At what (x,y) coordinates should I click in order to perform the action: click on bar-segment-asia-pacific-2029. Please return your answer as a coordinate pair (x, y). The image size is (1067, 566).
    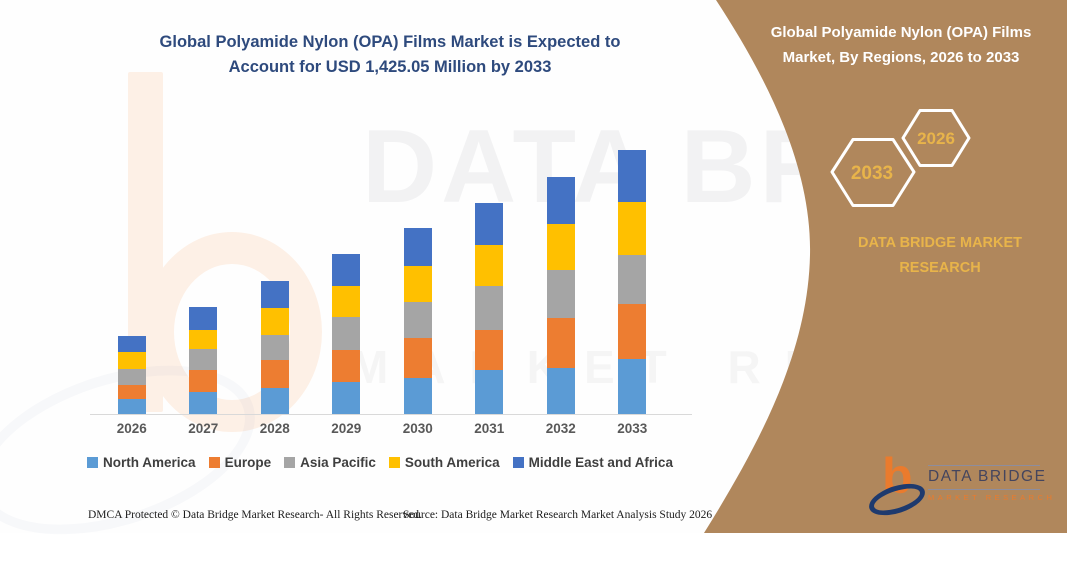
    Looking at the image, I should click on (346, 333).